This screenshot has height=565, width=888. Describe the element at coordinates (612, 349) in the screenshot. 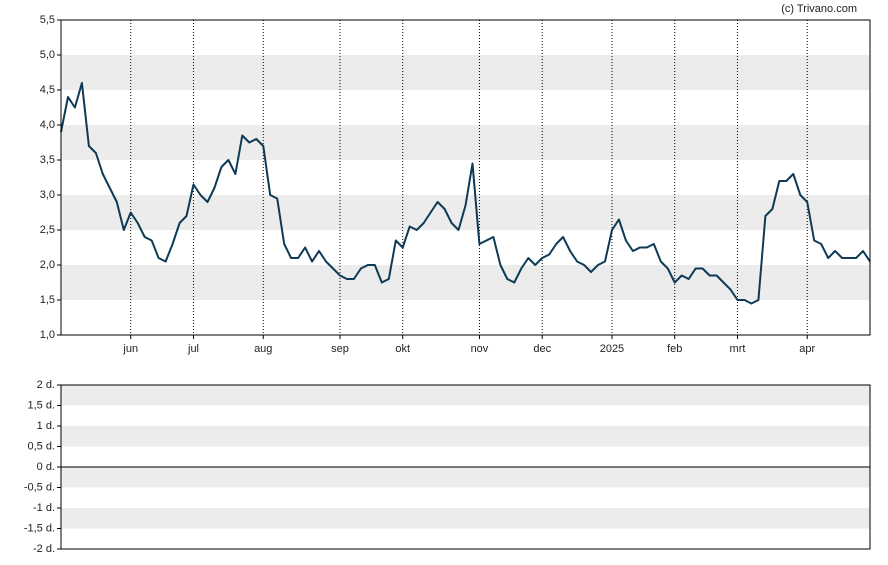

I see `x-tick-label: 2025` at that location.